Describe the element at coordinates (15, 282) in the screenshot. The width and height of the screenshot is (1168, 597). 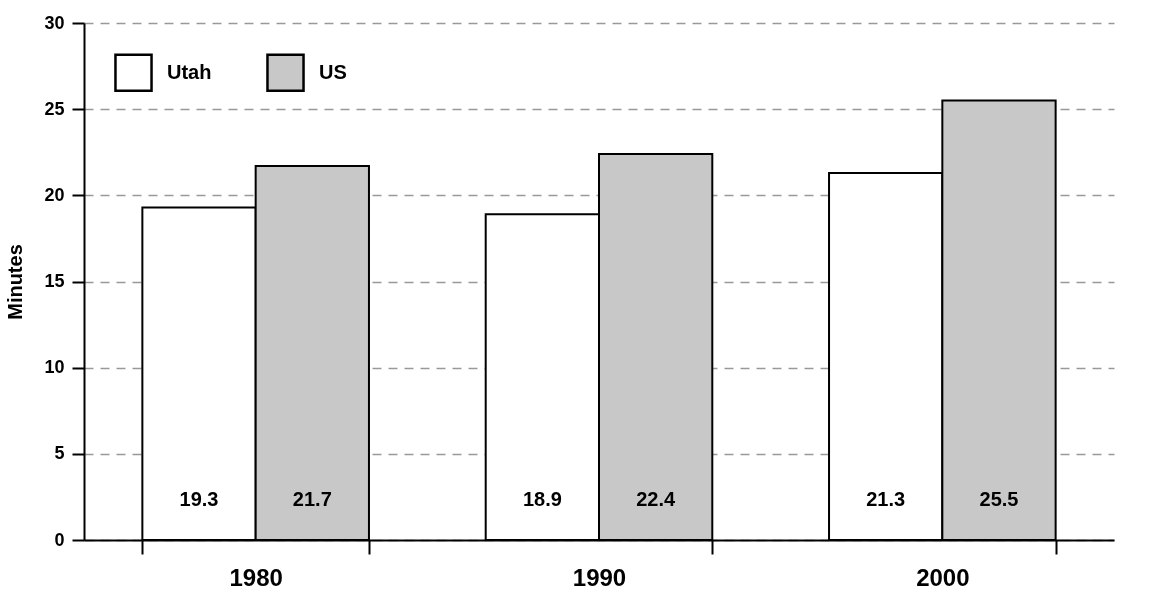
I see `y-axis-title: Minutes` at that location.